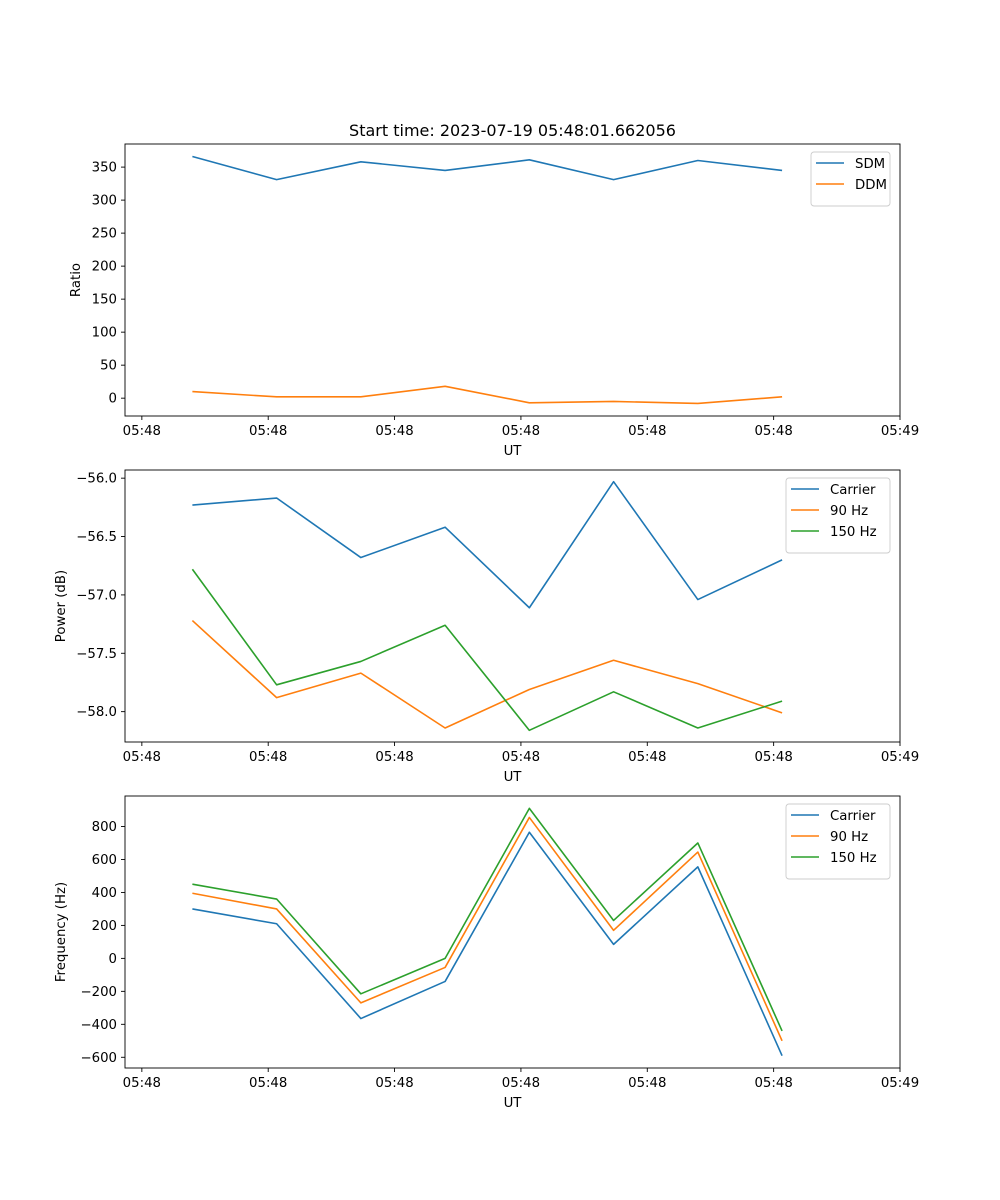 The image size is (1000, 1200). What do you see at coordinates (104, 827) in the screenshot?
I see `y-tick-label: 800` at bounding box center [104, 827].